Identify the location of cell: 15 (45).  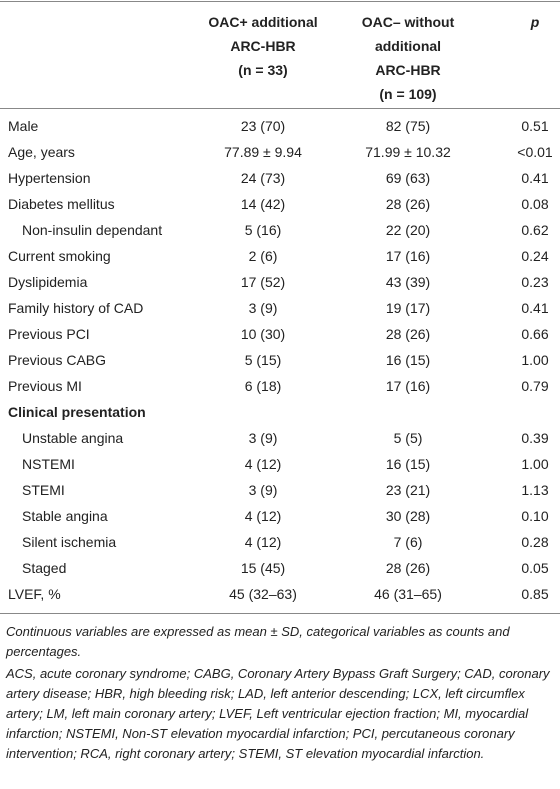
(263, 568).